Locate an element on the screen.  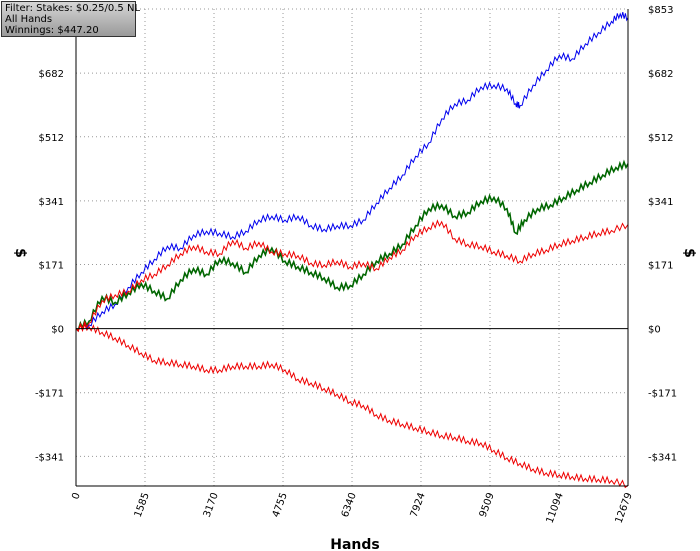
filter-hands-text: All Hands is located at coordinates (29, 19).